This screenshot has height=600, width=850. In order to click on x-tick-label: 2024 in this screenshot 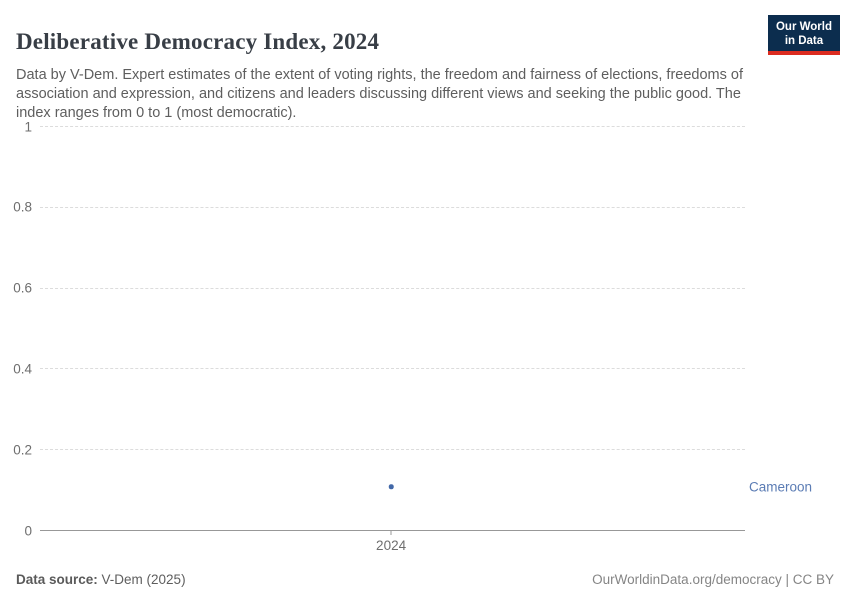, I will do `click(391, 545)`.